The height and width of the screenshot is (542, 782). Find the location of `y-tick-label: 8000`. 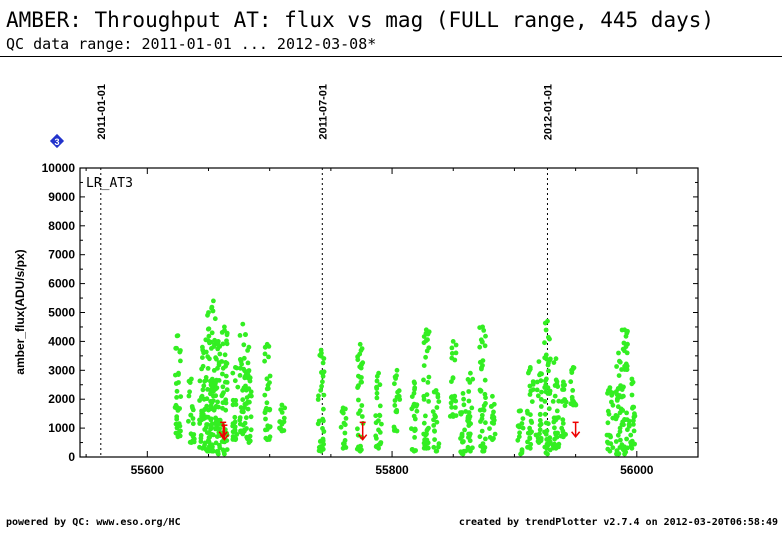

y-tick-label: 8000 is located at coordinates (61, 226).